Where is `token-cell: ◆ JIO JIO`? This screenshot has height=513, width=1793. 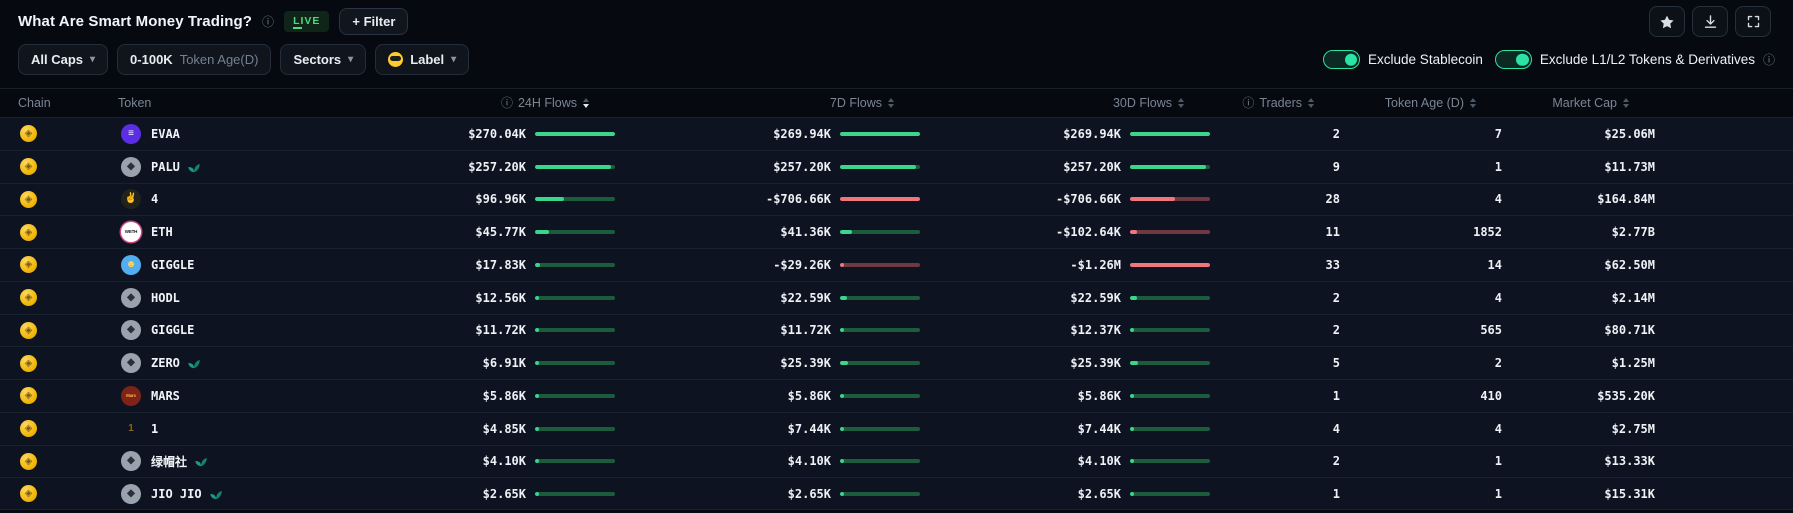 token-cell: ◆ JIO JIO is located at coordinates (269, 493).